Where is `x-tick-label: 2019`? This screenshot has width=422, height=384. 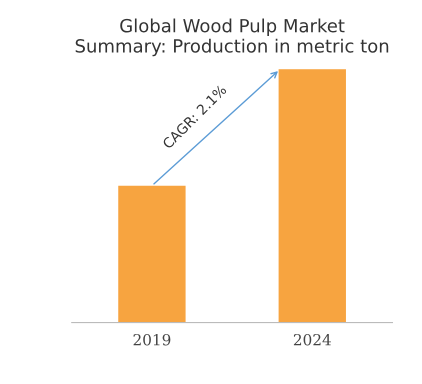 x-tick-label: 2019 is located at coordinates (152, 340).